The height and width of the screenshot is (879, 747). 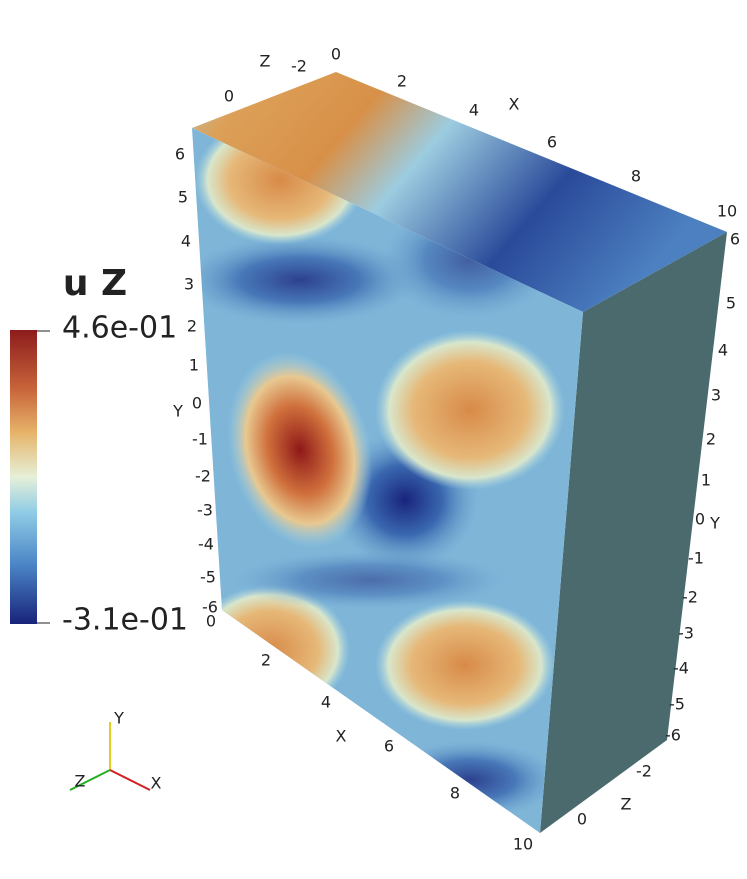 What do you see at coordinates (118, 718) in the screenshot?
I see `triad-label: Y` at bounding box center [118, 718].